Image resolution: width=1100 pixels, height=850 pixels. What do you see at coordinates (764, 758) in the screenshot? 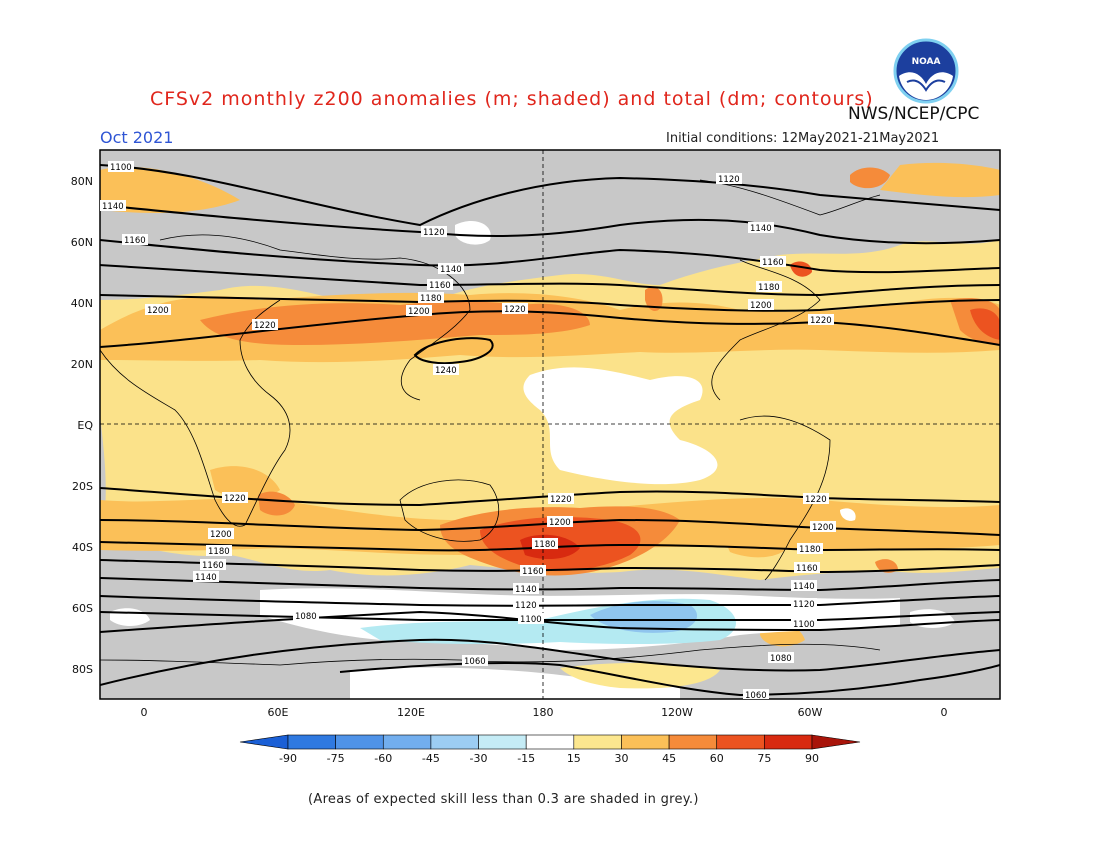
I see `colorbar-tick-label: 75` at bounding box center [764, 758].